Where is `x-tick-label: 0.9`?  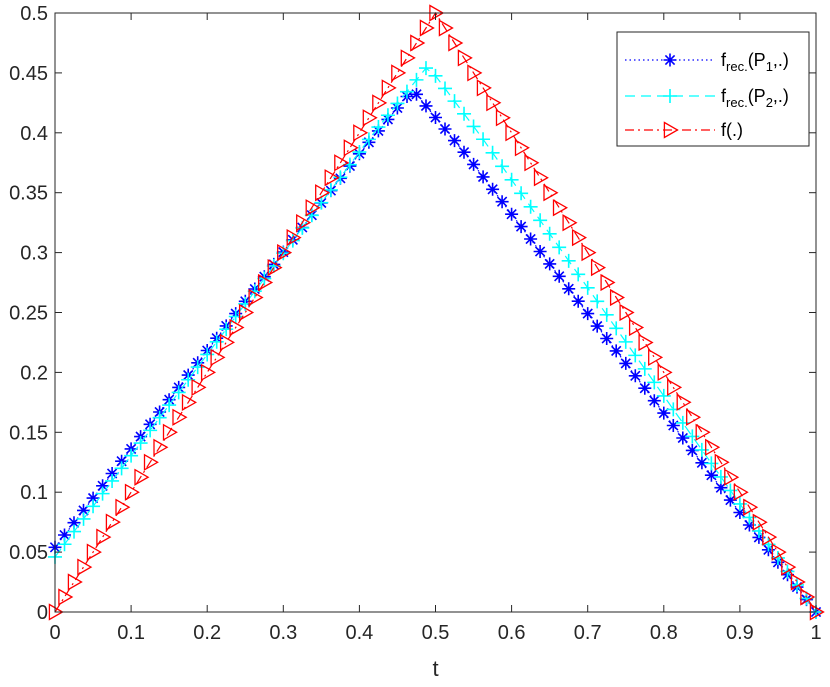 x-tick-label: 0.9 is located at coordinates (740, 633).